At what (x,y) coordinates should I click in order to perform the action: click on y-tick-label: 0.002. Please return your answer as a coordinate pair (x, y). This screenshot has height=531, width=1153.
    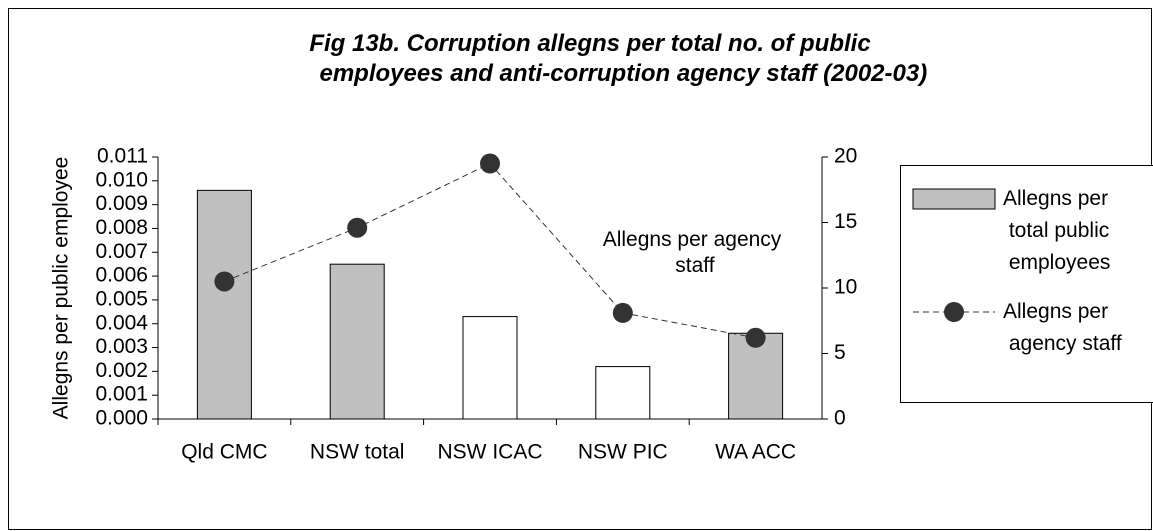
    Looking at the image, I should click on (121, 370).